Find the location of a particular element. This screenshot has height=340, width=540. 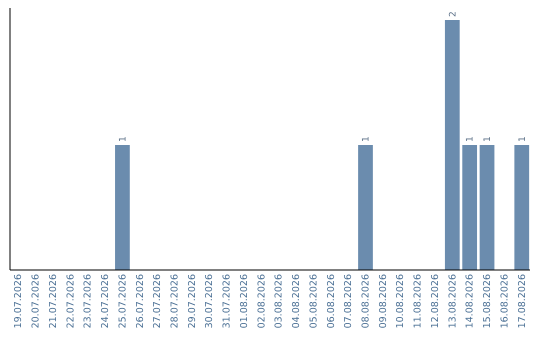

x-tick-label: 07.08.2026 is located at coordinates (348, 301).